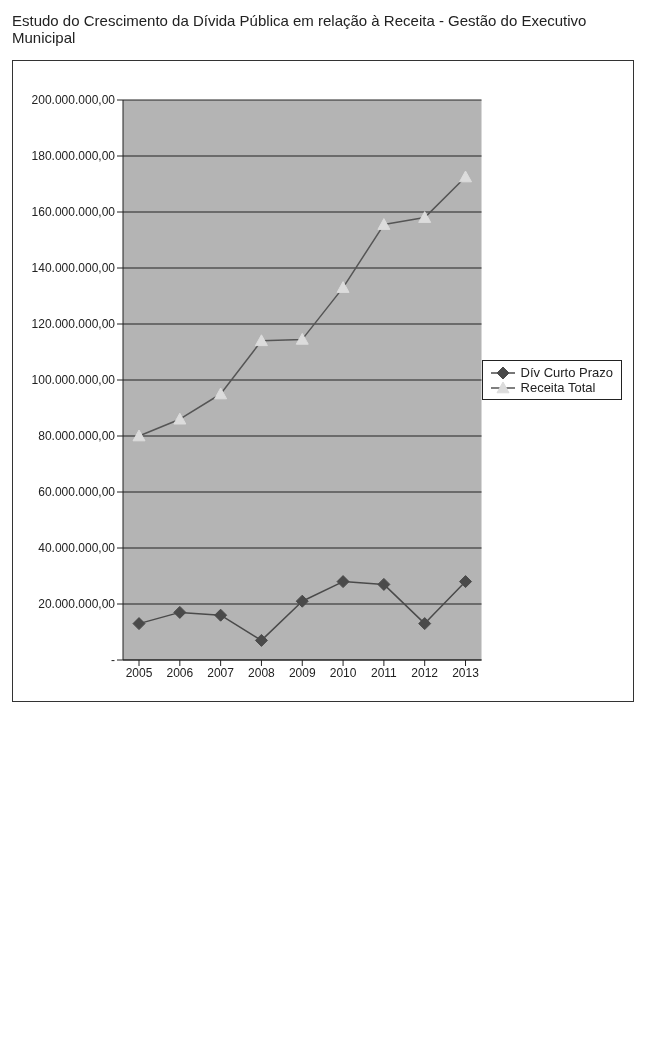 The height and width of the screenshot is (1044, 651). I want to click on y-tick-label: 100.000.000,00, so click(73, 380).